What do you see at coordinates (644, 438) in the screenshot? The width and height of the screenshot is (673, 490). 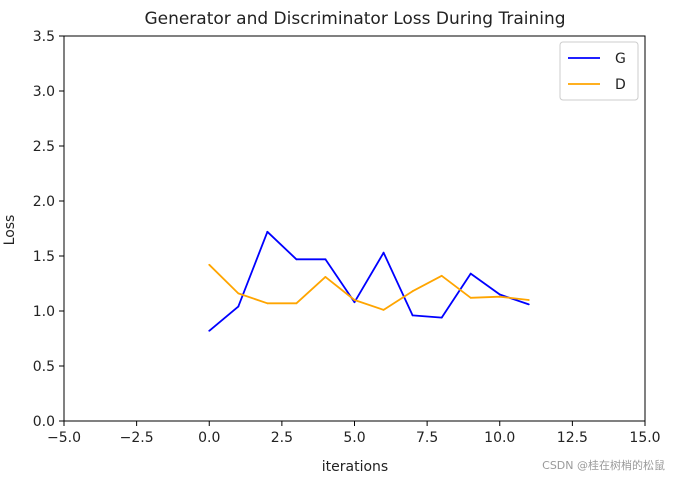 I see `x-tick-label: 15.0` at bounding box center [644, 438].